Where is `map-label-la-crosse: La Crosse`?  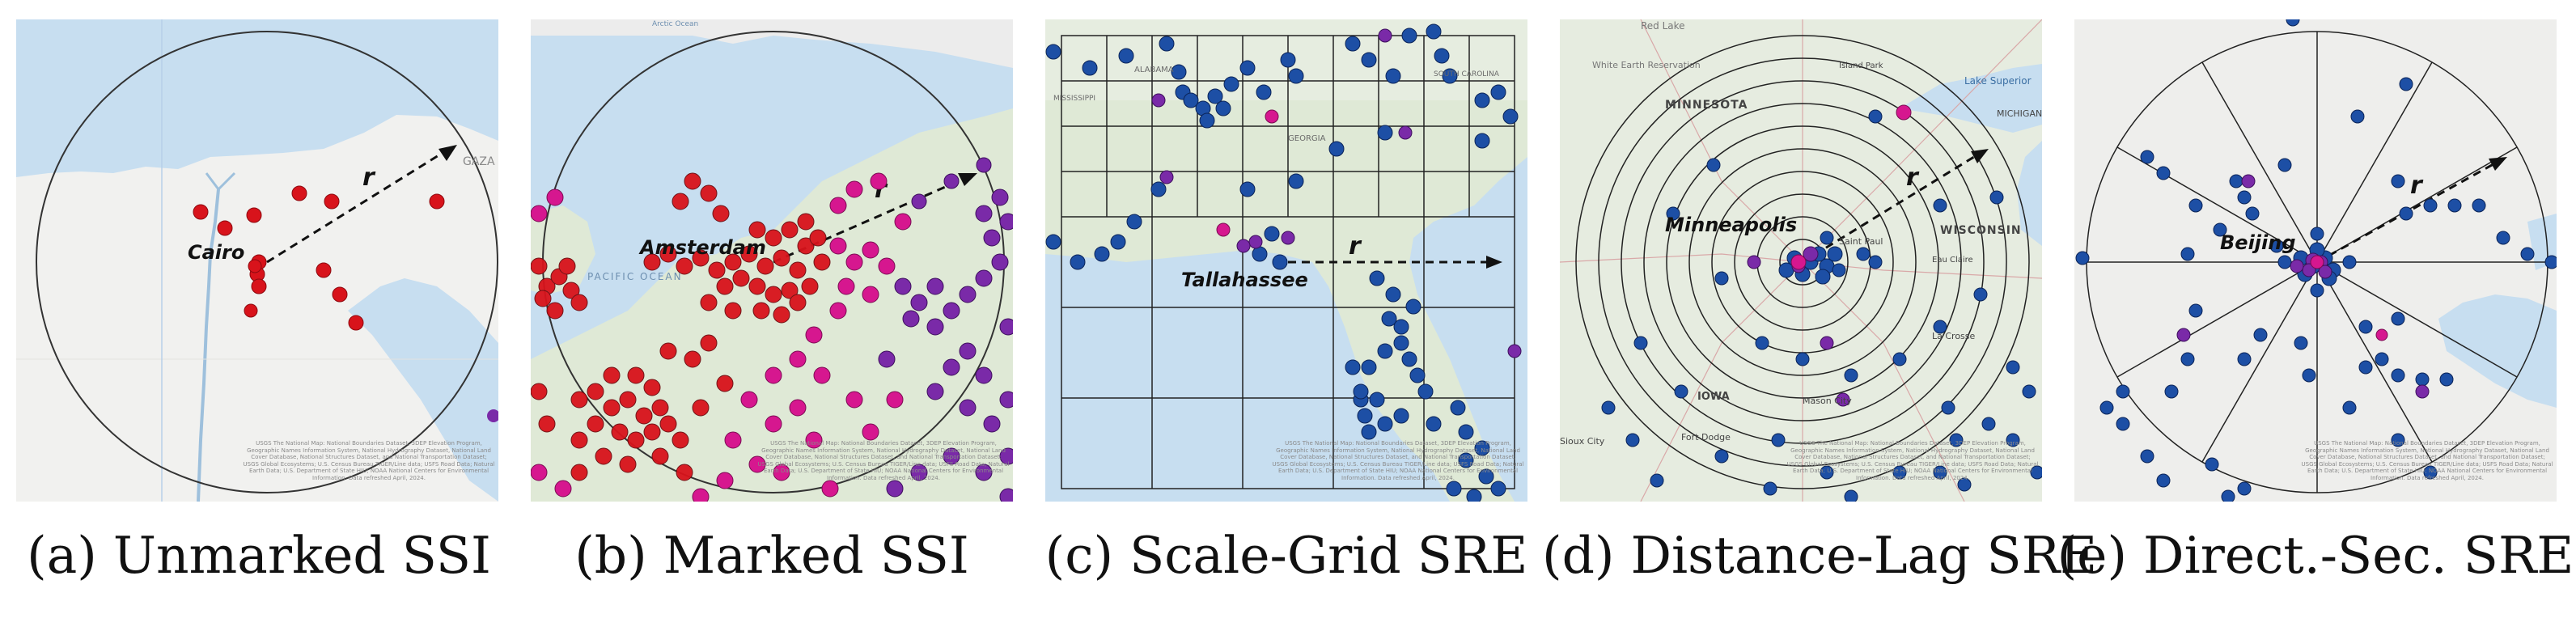
map-label-la-crosse: La Crosse is located at coordinates (1954, 336).